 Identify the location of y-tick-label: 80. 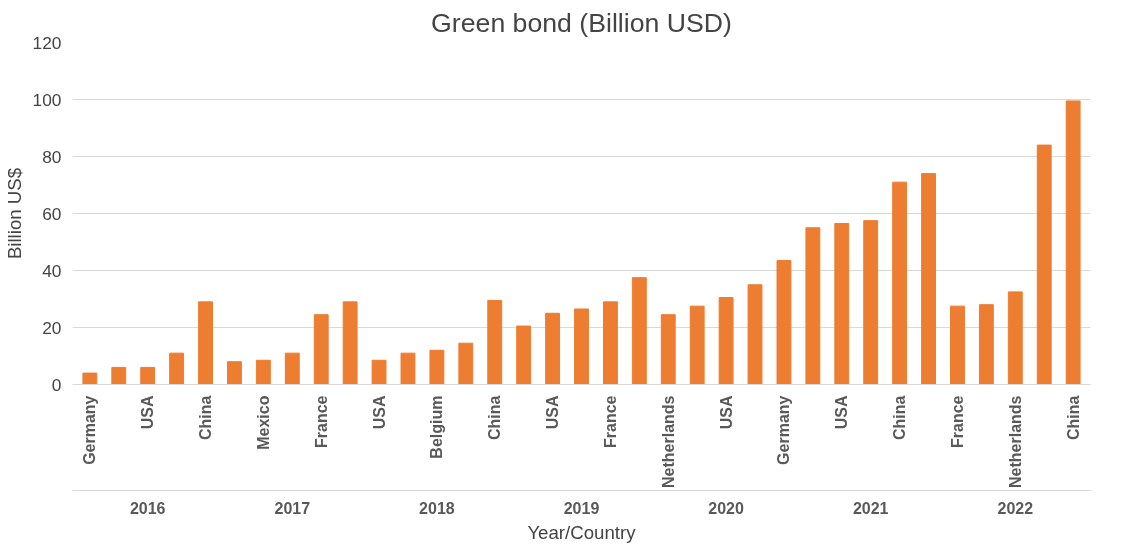
(52, 156).